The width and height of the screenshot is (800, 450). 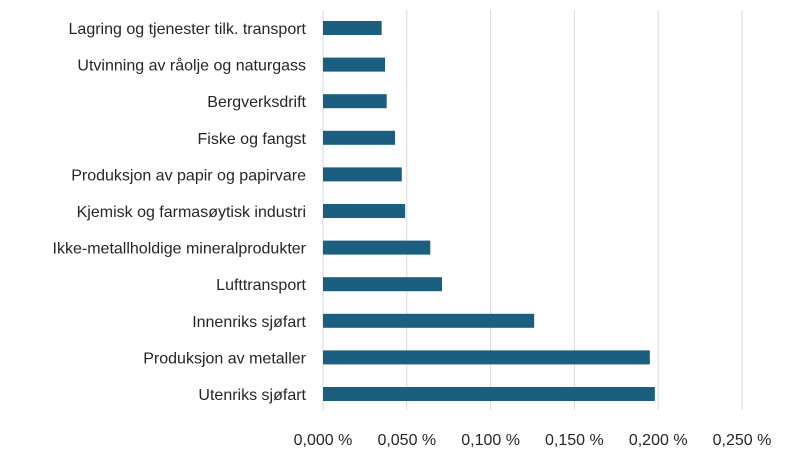 I want to click on category-label: Utvinning av råolje og naturgass, so click(x=191, y=66).